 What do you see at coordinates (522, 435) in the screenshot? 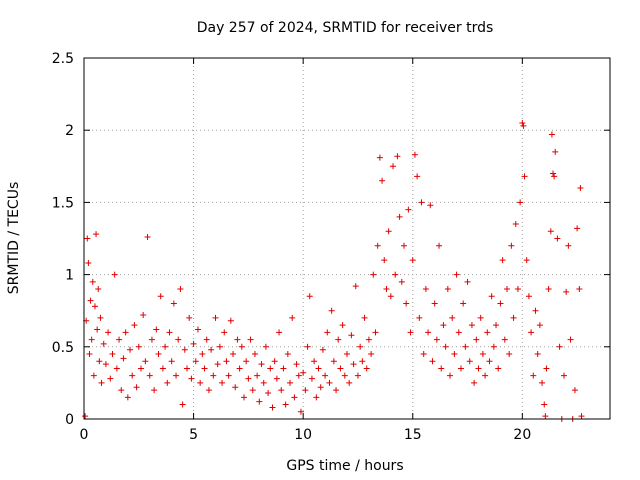
I see `x-tick-label: 20` at bounding box center [522, 435].